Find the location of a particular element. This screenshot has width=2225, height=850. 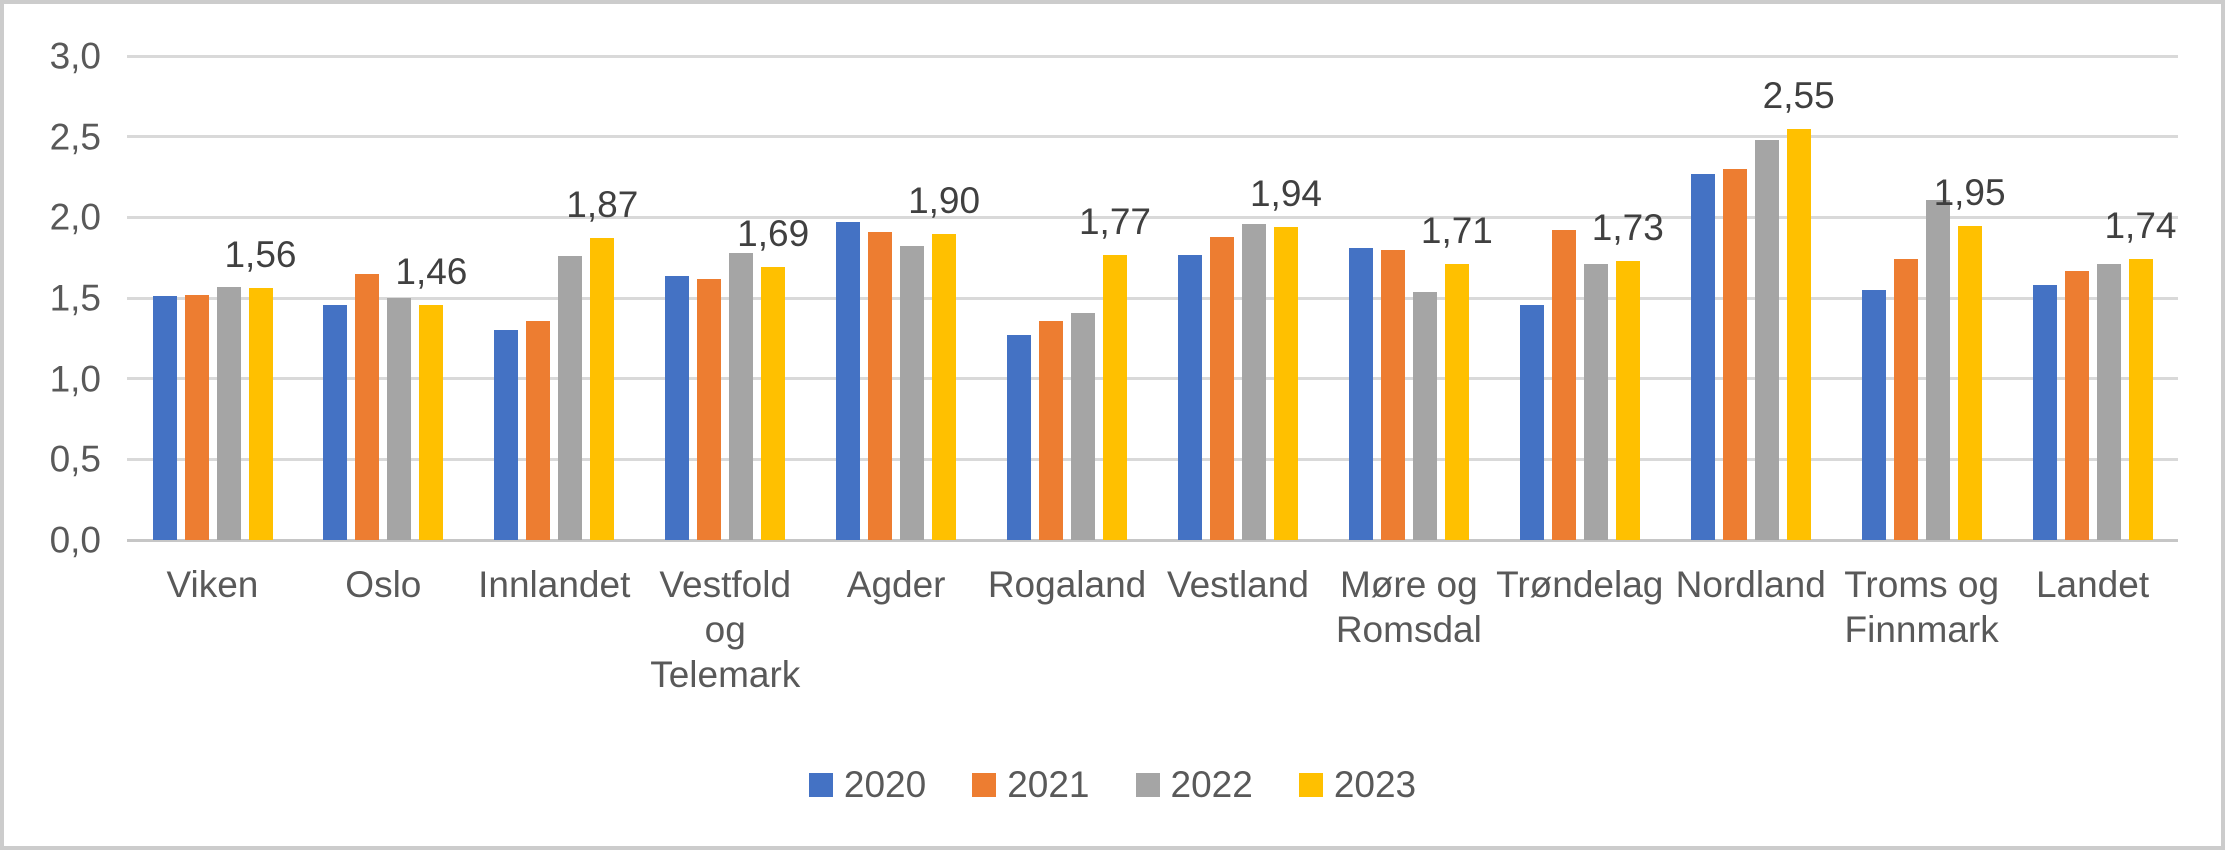

legend-item-2020: 2020 is located at coordinates (867, 784).